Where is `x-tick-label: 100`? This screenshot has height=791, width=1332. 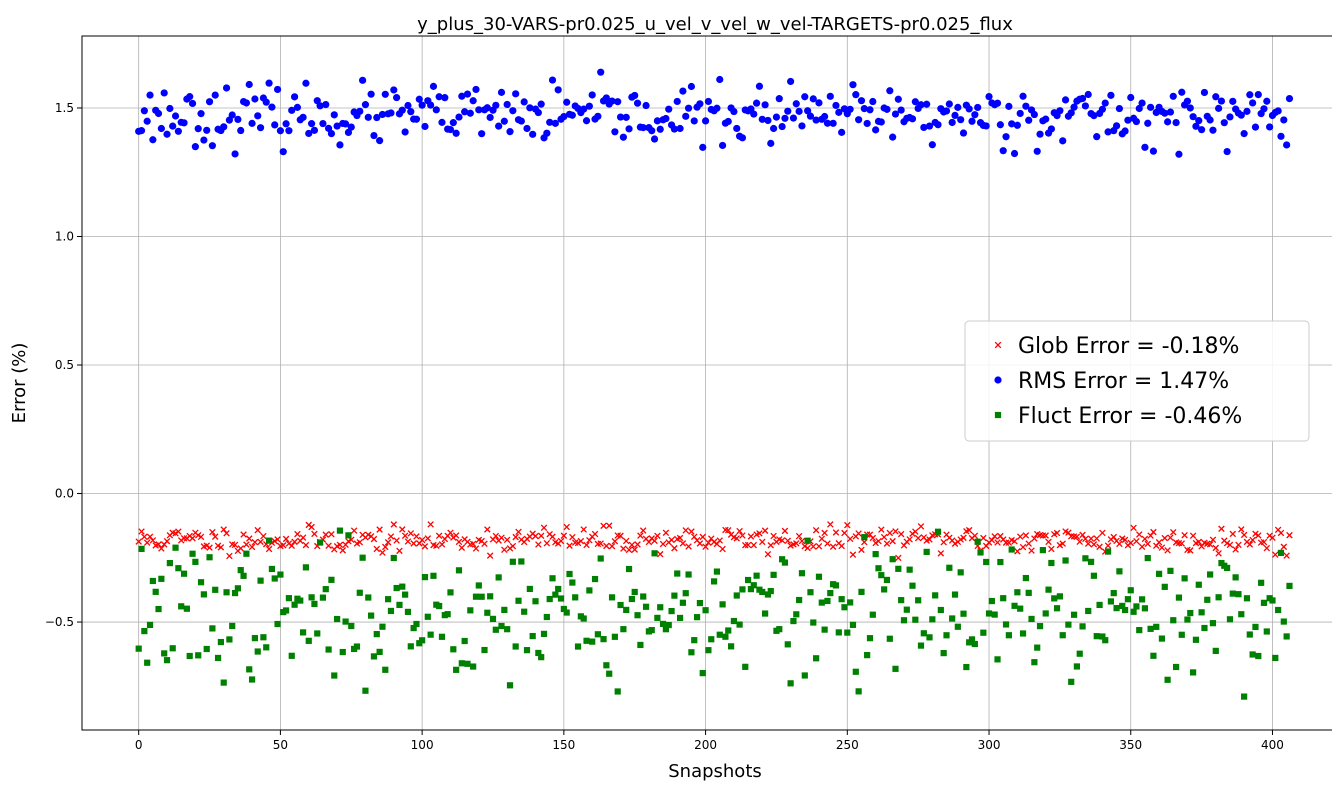 x-tick-label: 100 is located at coordinates (422, 745).